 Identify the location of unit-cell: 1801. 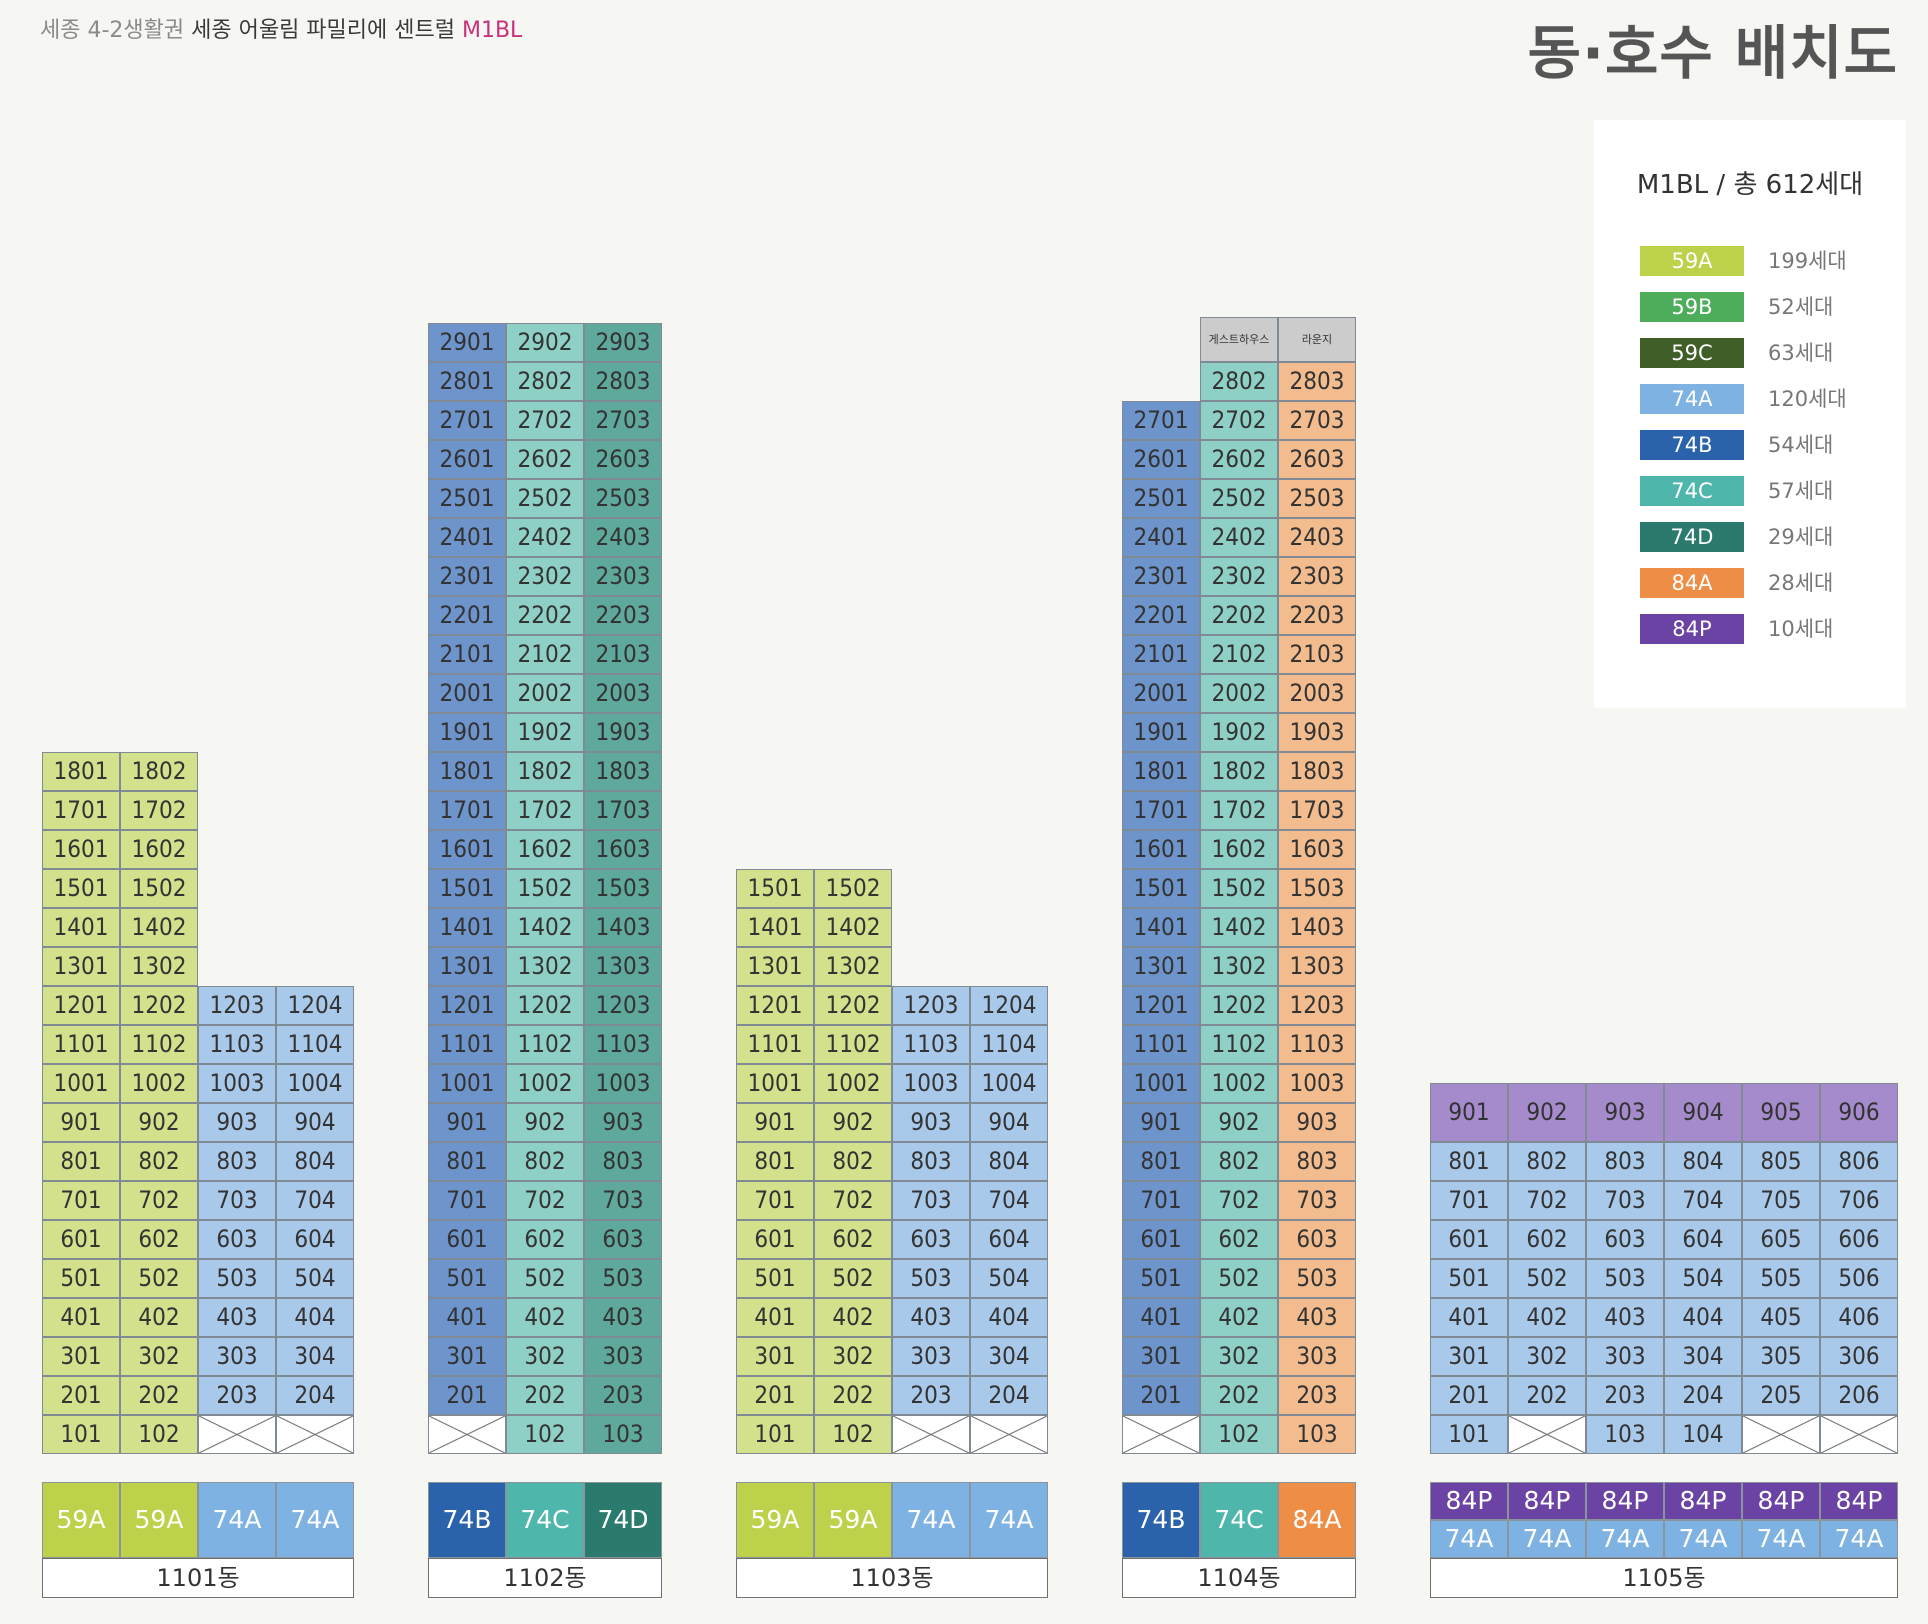
(467, 771).